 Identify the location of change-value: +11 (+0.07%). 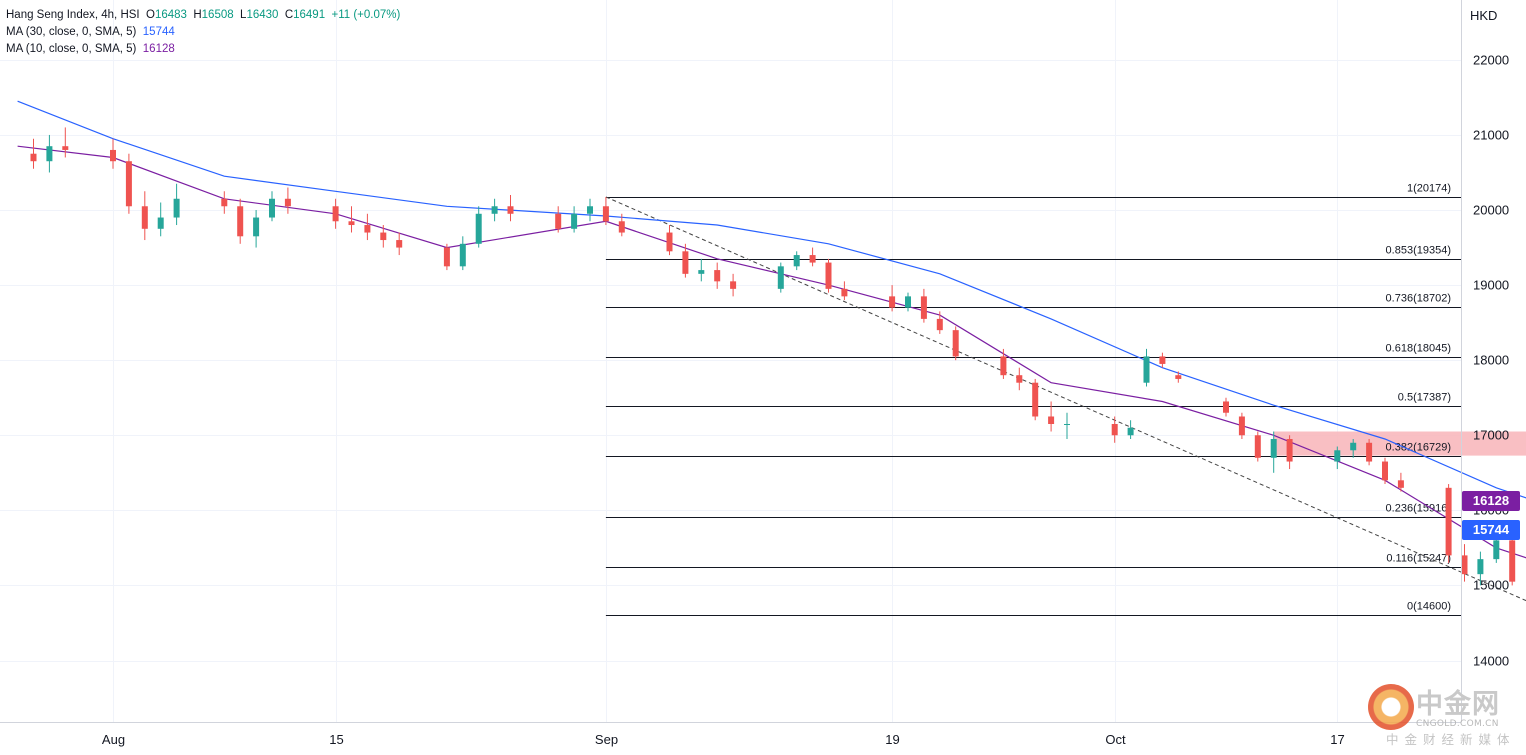
(366, 15).